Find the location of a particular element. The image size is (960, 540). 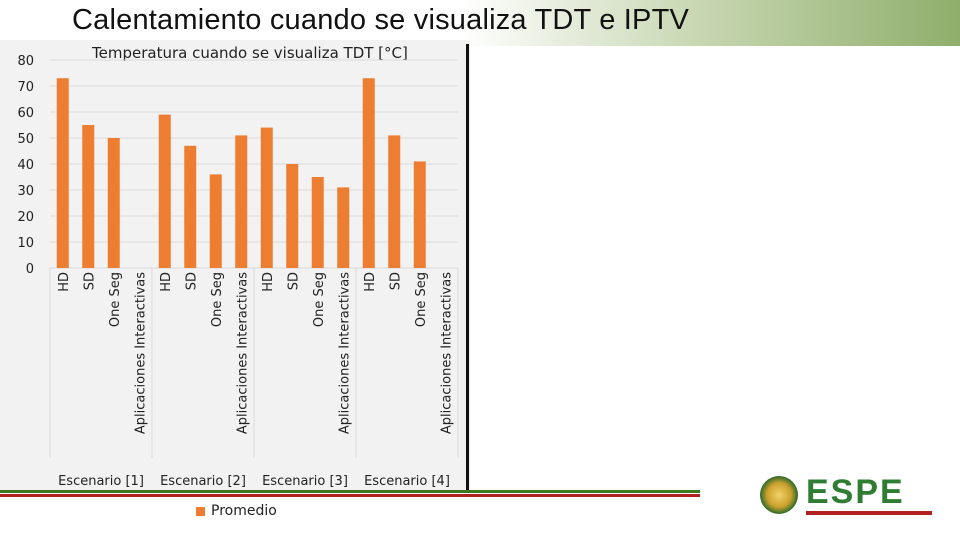

logo-bar is located at coordinates (869, 513).